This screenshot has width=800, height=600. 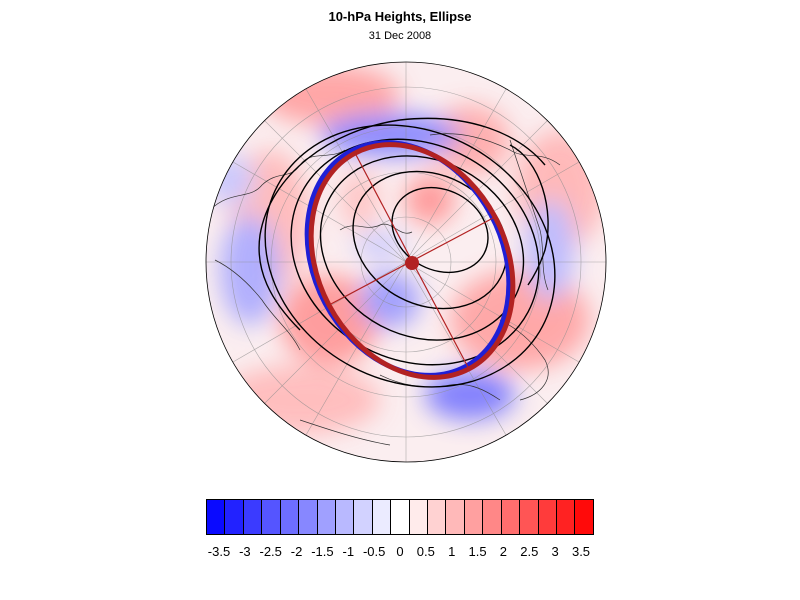 What do you see at coordinates (555, 551) in the screenshot?
I see `colorbar-tick-label: 3` at bounding box center [555, 551].